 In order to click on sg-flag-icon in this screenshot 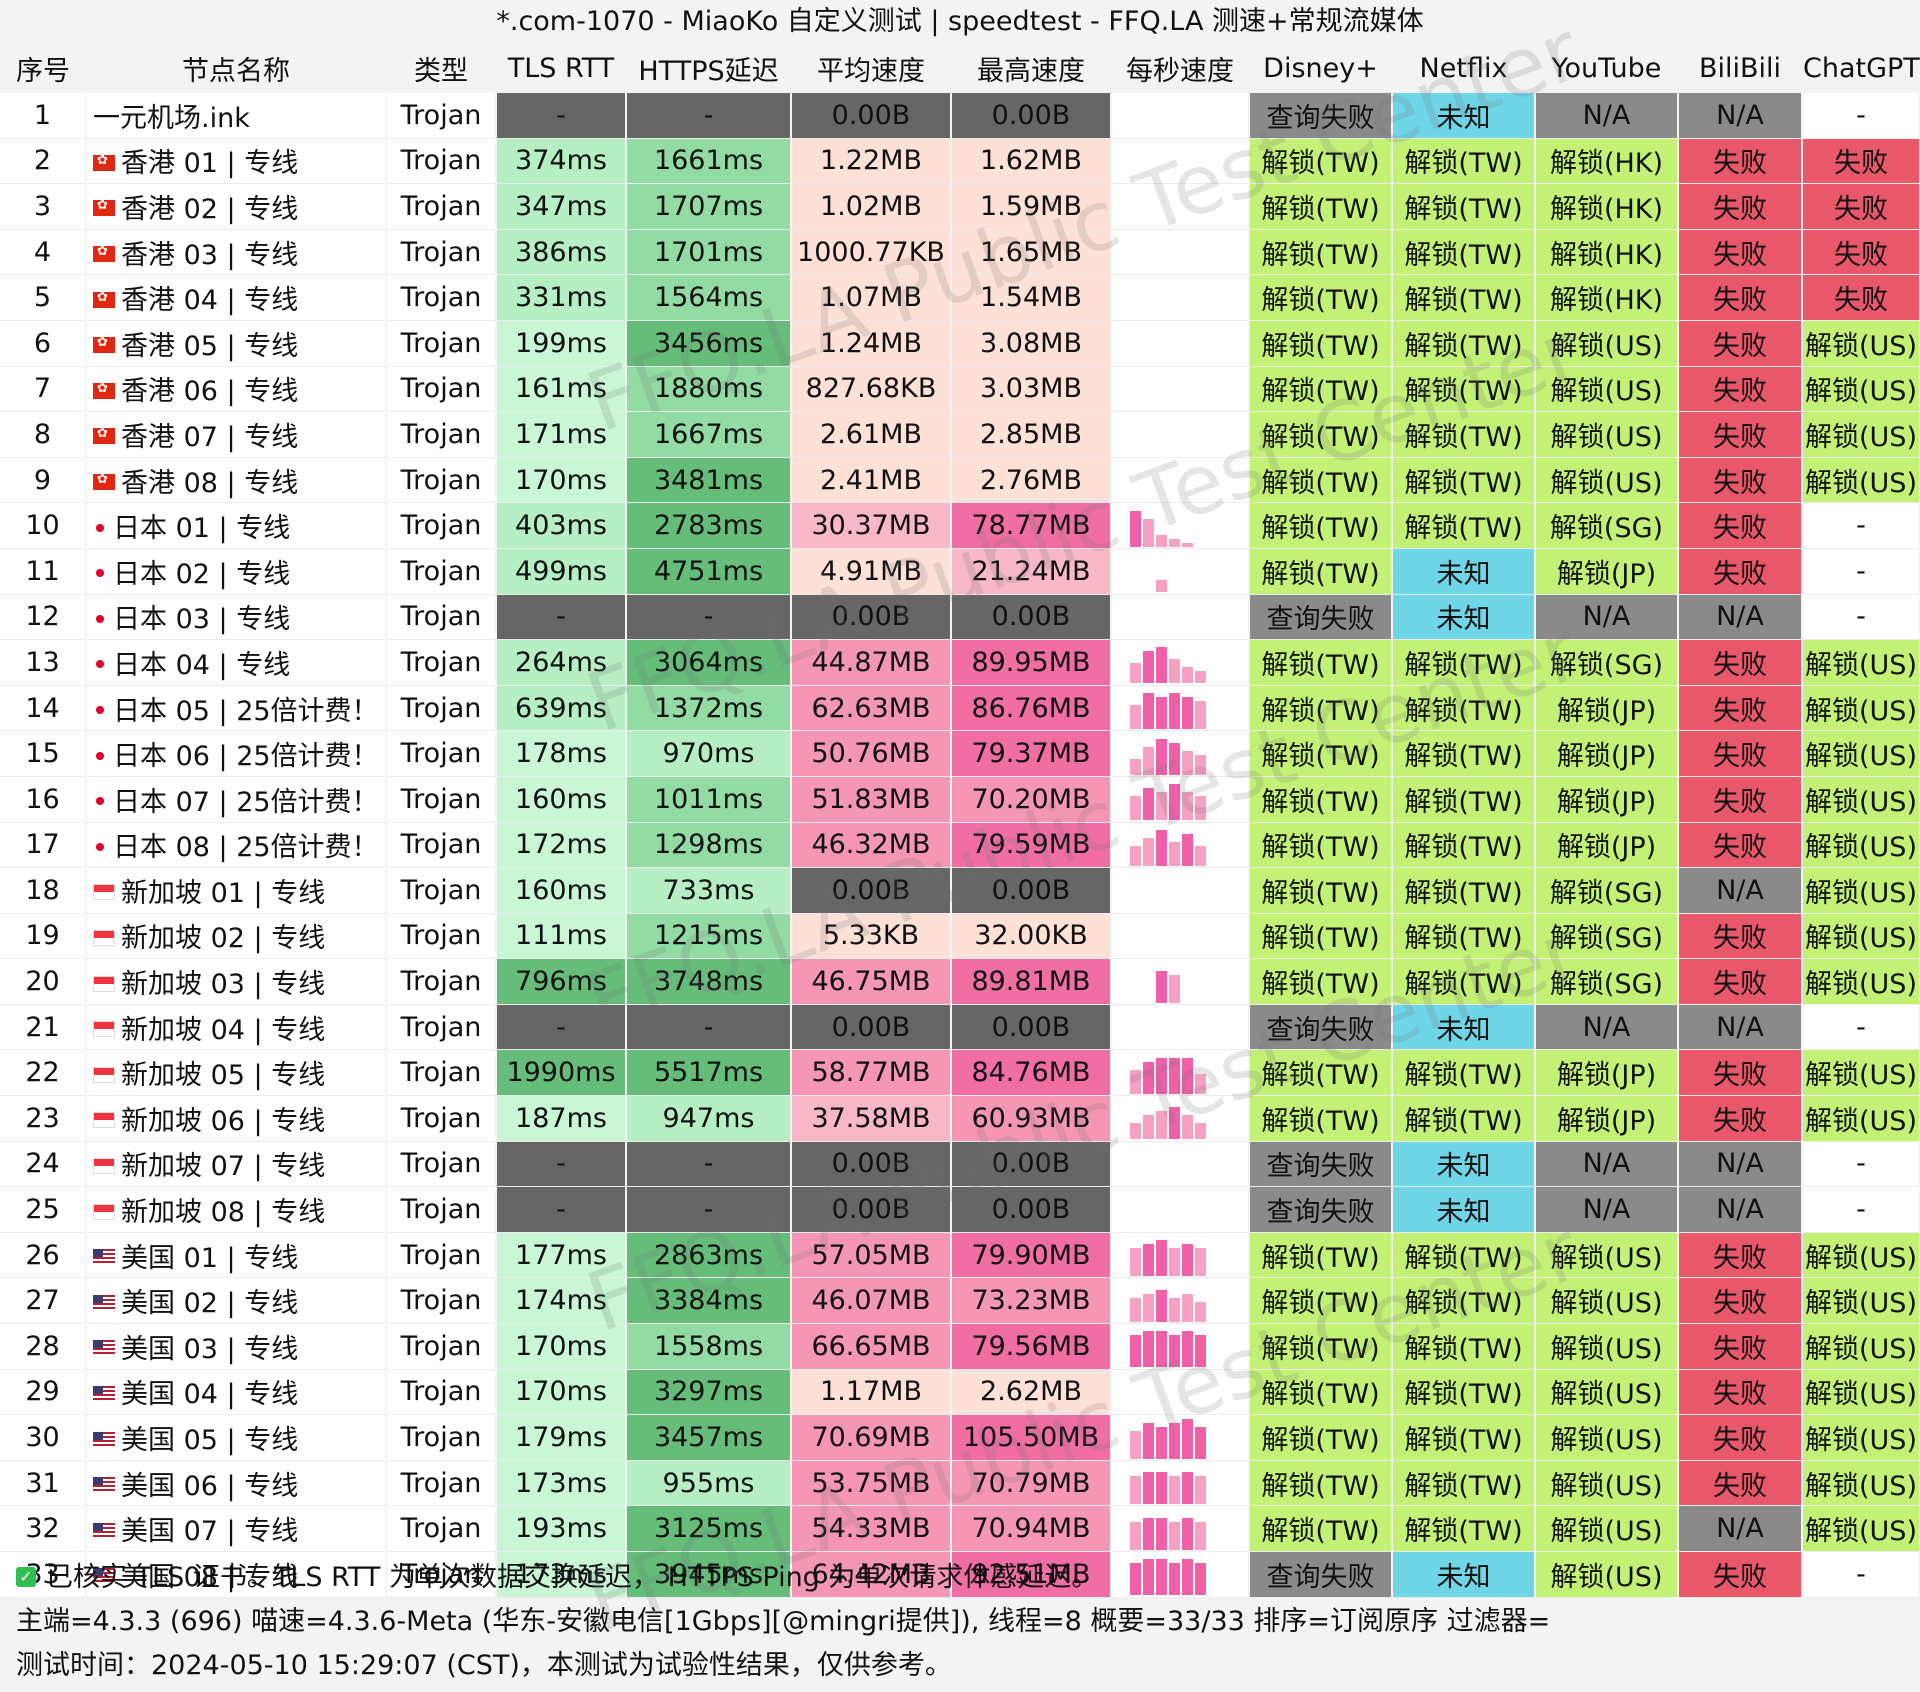, I will do `click(104, 1029)`.